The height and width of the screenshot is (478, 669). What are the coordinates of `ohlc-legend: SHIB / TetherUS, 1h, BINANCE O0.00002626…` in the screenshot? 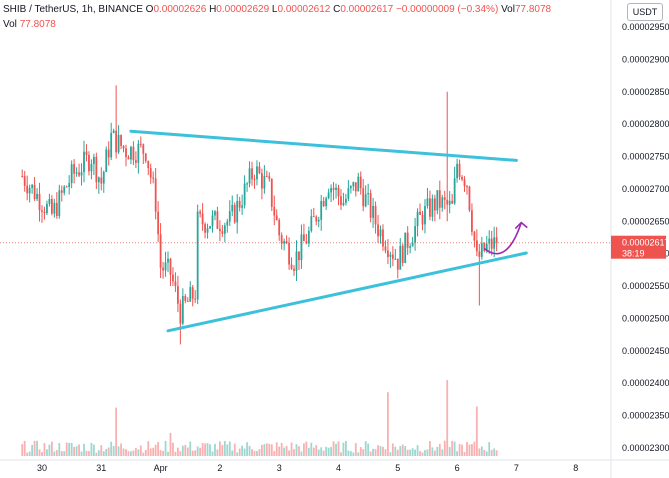 It's located at (277, 9).